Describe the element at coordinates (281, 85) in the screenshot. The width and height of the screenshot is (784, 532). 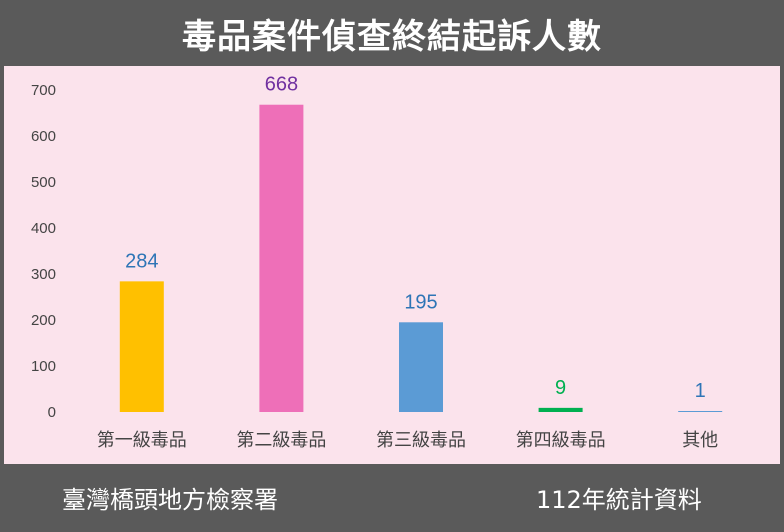
I see `data-label: 668` at that location.